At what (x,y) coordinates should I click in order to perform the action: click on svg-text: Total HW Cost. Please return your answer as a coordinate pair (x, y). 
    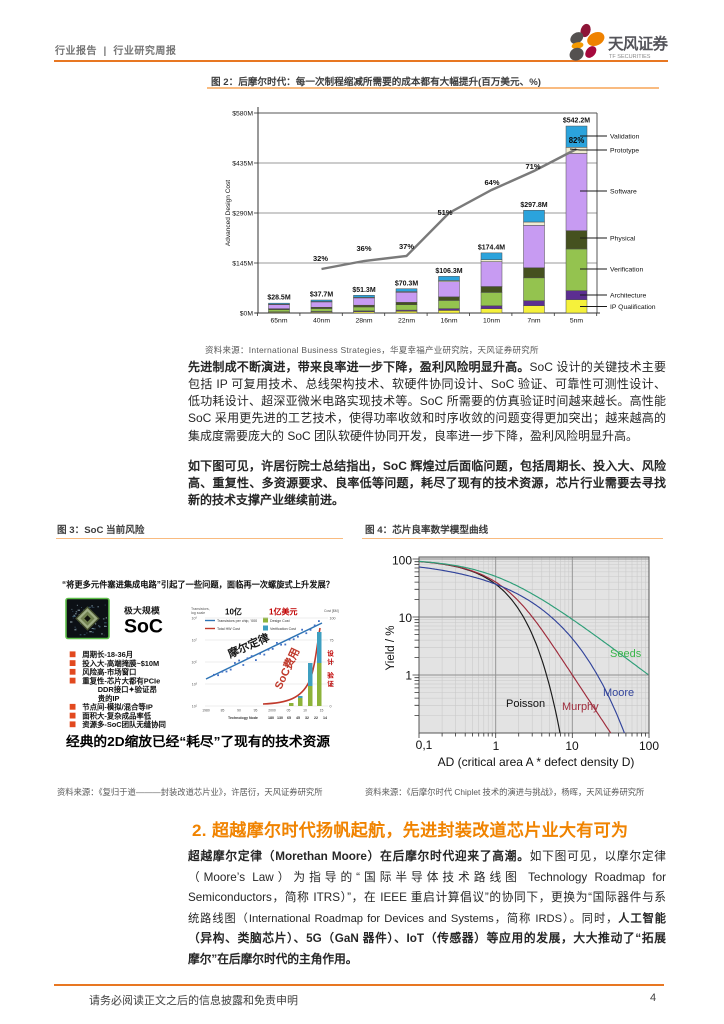
    Looking at the image, I should click on (228, 629).